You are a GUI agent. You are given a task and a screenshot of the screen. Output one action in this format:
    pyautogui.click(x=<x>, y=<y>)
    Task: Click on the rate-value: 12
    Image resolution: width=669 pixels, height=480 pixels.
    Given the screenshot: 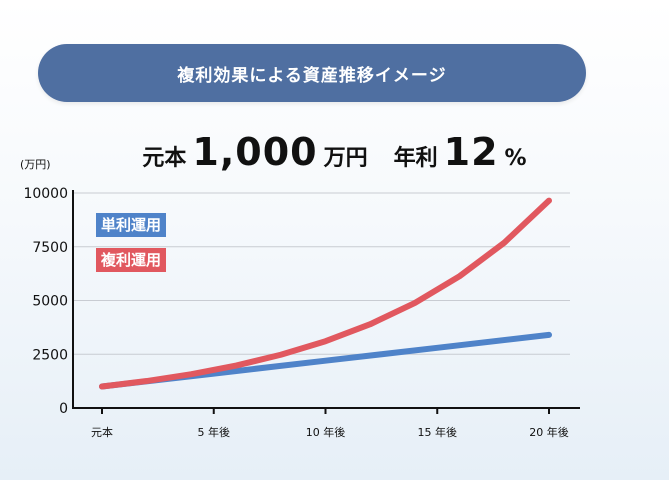 What is the action you would take?
    pyautogui.click(x=471, y=152)
    